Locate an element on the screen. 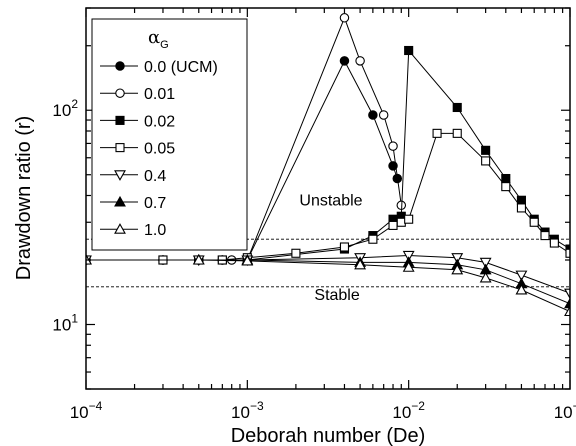  region-label: Unstable is located at coordinates (330, 200).